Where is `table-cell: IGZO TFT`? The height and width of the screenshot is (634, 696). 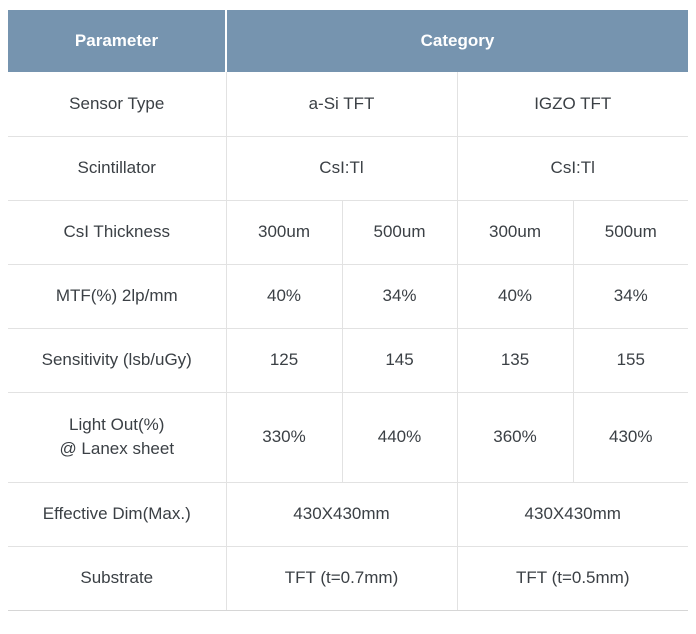 table-cell: IGZO TFT is located at coordinates (572, 104).